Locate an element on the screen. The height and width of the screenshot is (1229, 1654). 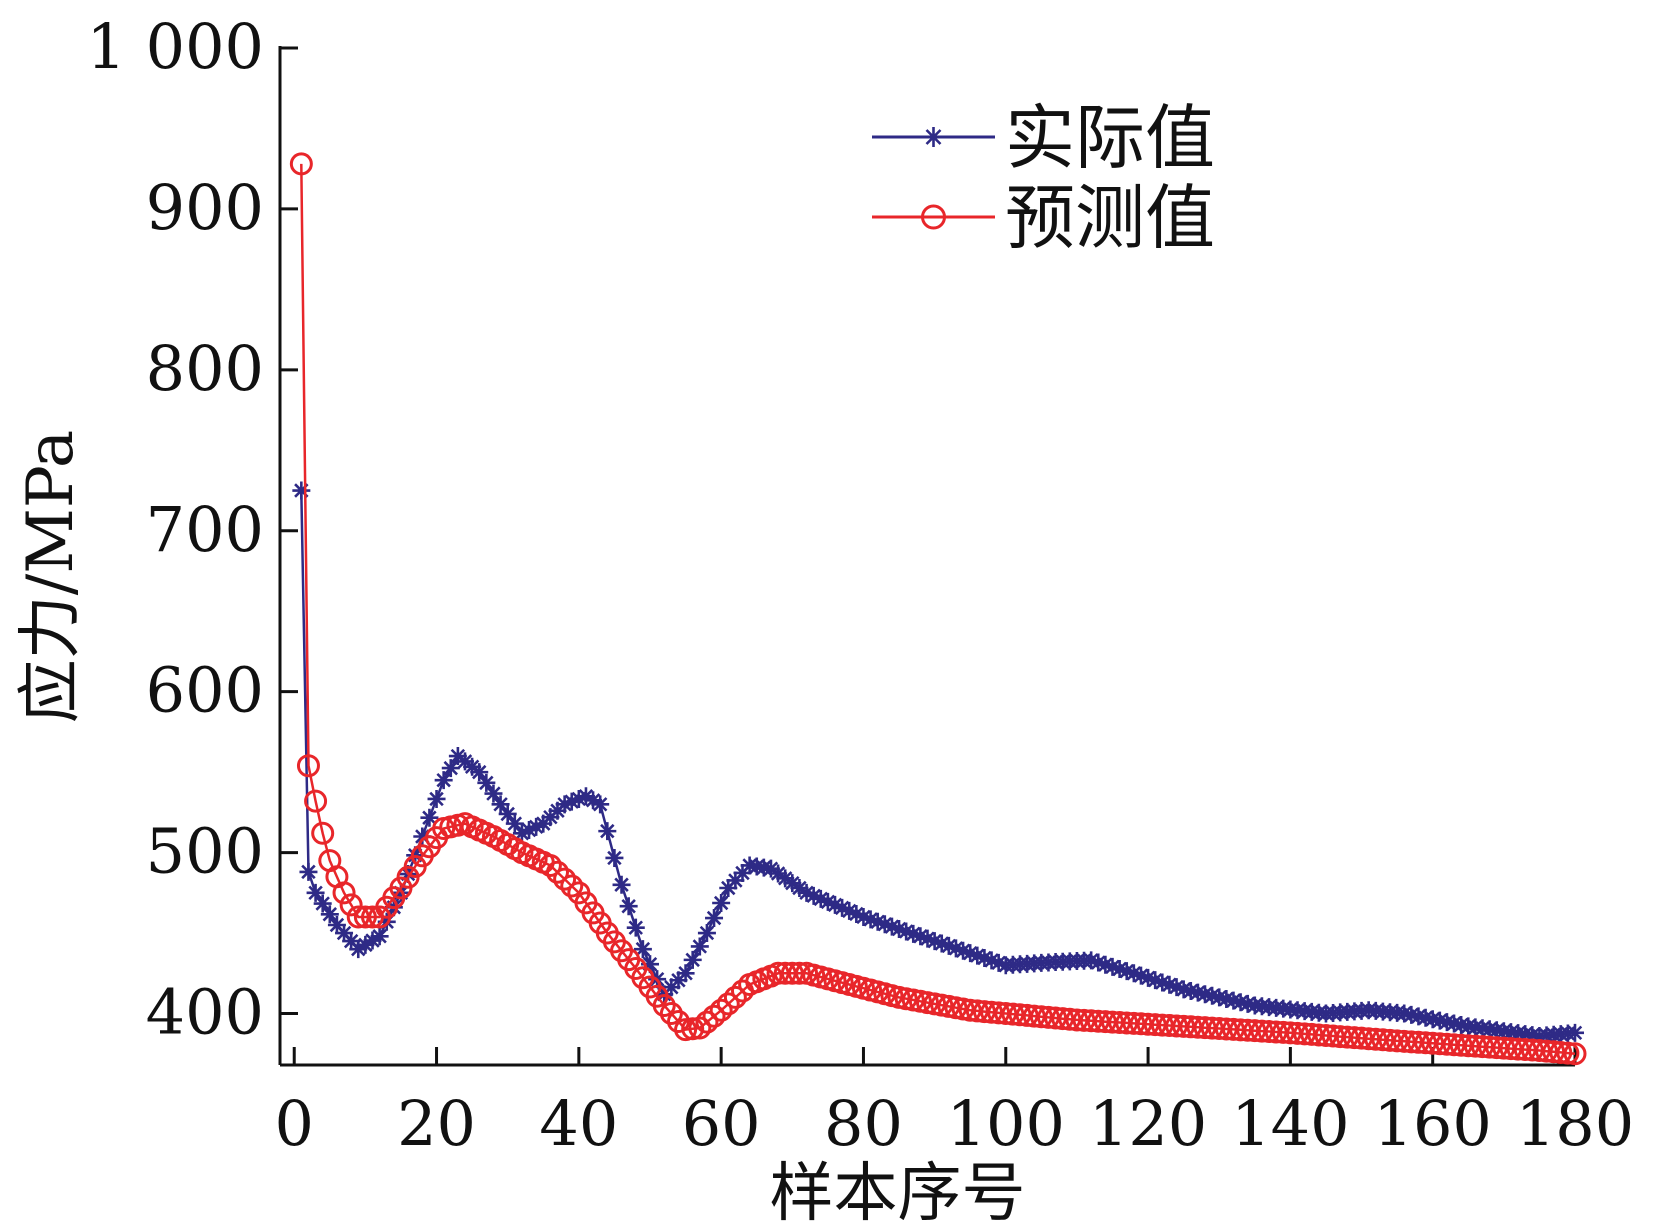
x-tick-label: 140 is located at coordinates (1290, 1123).